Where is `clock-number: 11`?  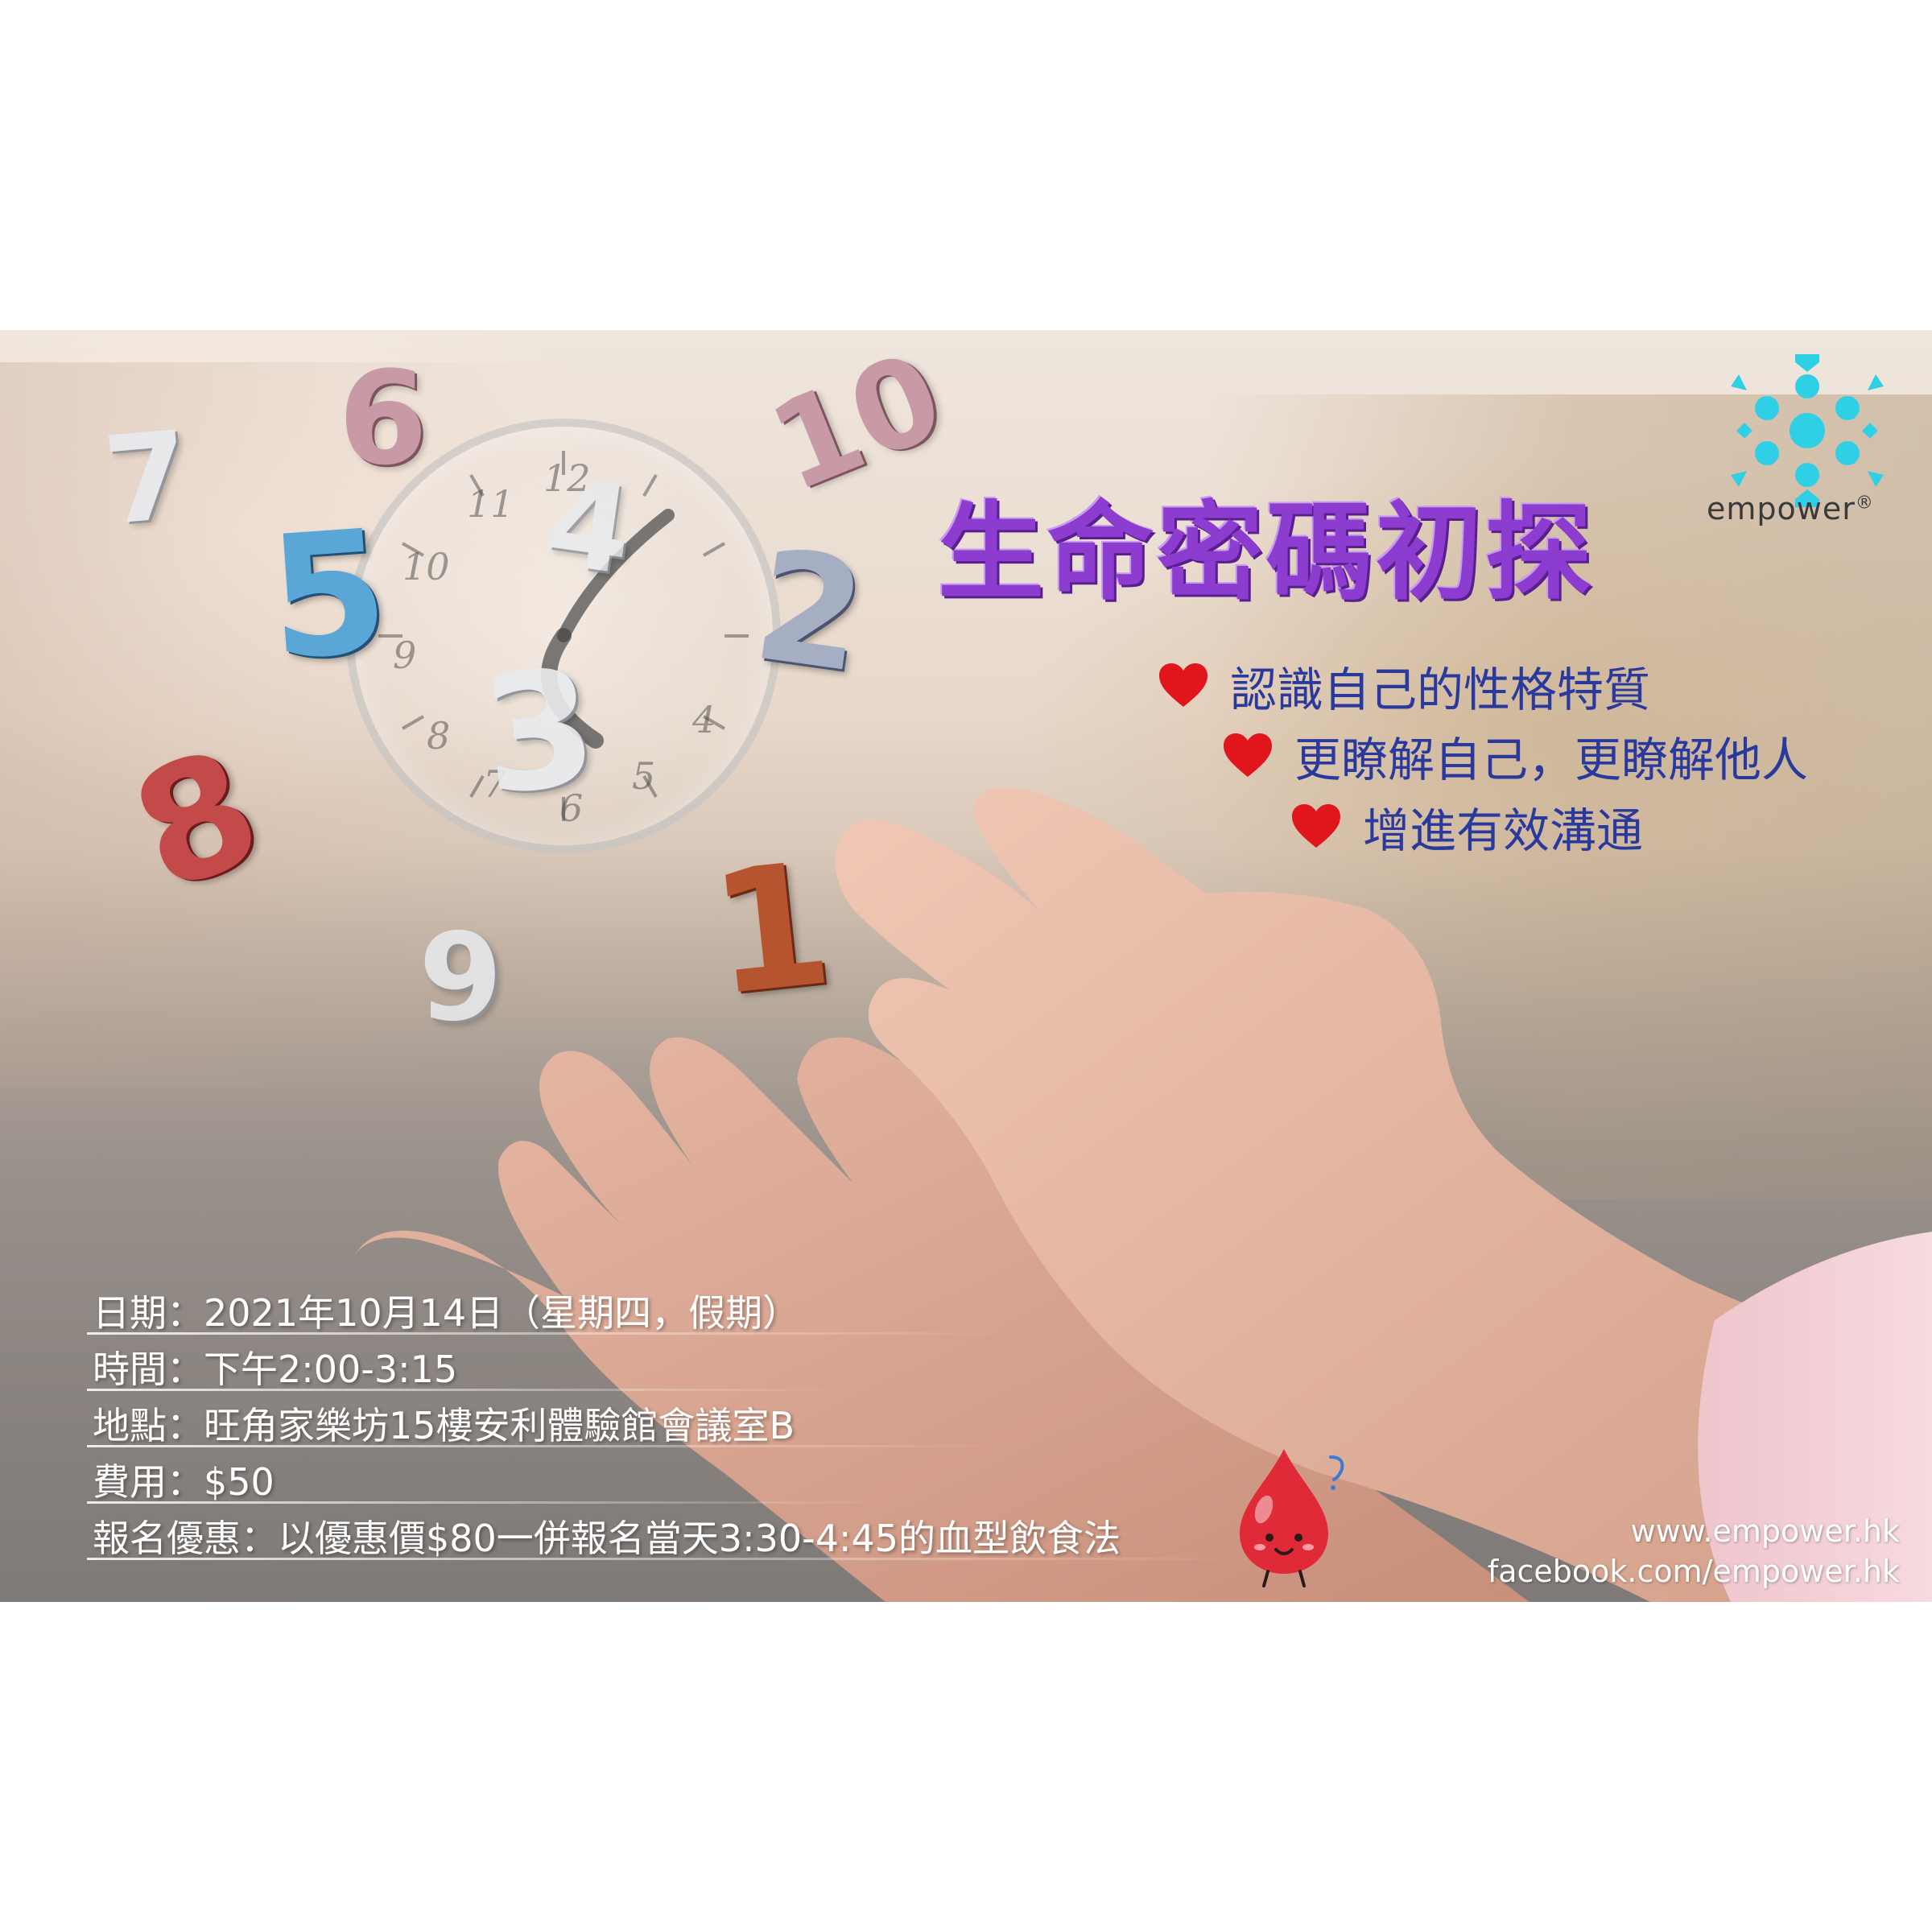 clock-number: 11 is located at coordinates (490, 504).